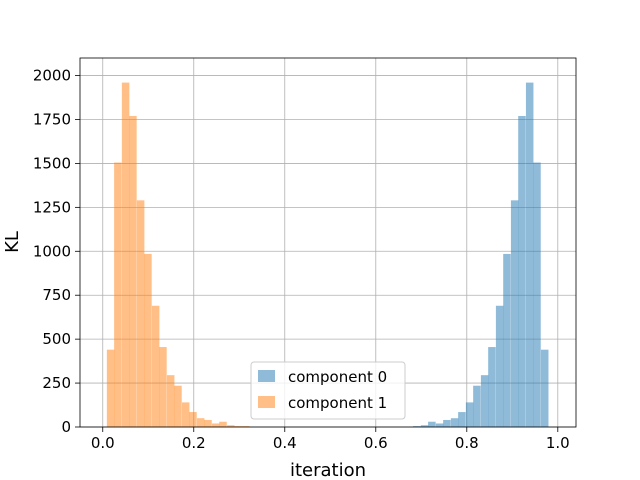 The width and height of the screenshot is (640, 480). I want to click on y-tick-label: 1750, so click(52, 120).